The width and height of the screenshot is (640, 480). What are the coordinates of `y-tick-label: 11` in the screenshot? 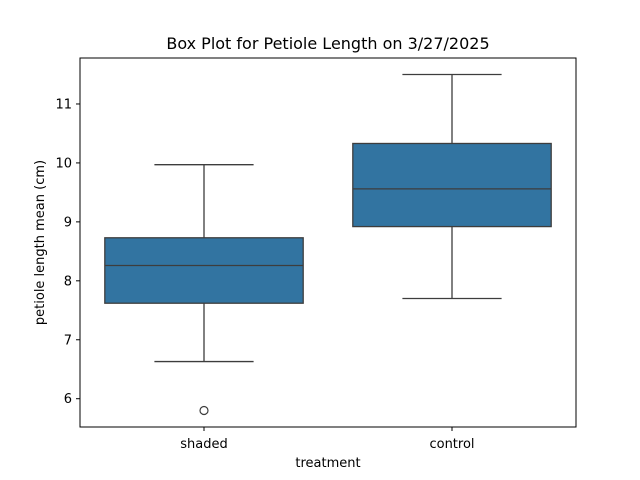 It's located at (63, 104).